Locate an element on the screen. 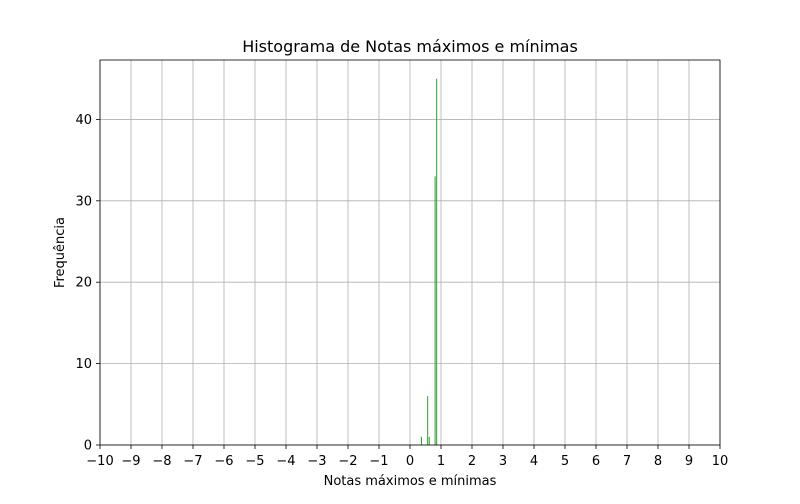 The image size is (800, 504). y-axis-title: Frequência is located at coordinates (60, 252).